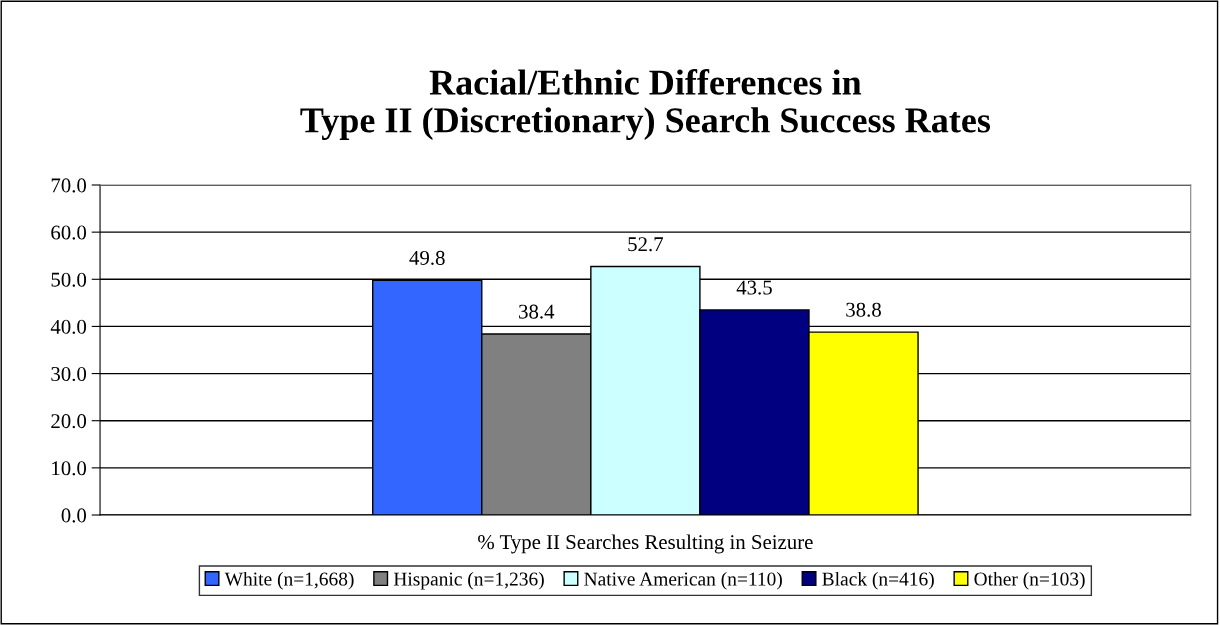 The width and height of the screenshot is (1220, 625). Describe the element at coordinates (754, 287) in the screenshot. I see `data-label: 43.5` at that location.